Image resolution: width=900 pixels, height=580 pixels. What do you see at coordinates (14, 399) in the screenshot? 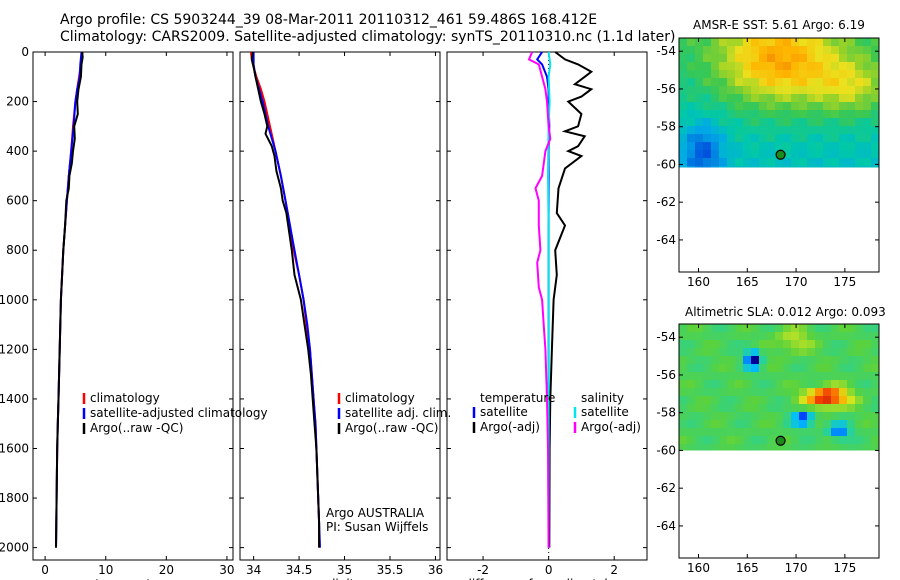
I see `y-tick-label: 1400` at bounding box center [14, 399].